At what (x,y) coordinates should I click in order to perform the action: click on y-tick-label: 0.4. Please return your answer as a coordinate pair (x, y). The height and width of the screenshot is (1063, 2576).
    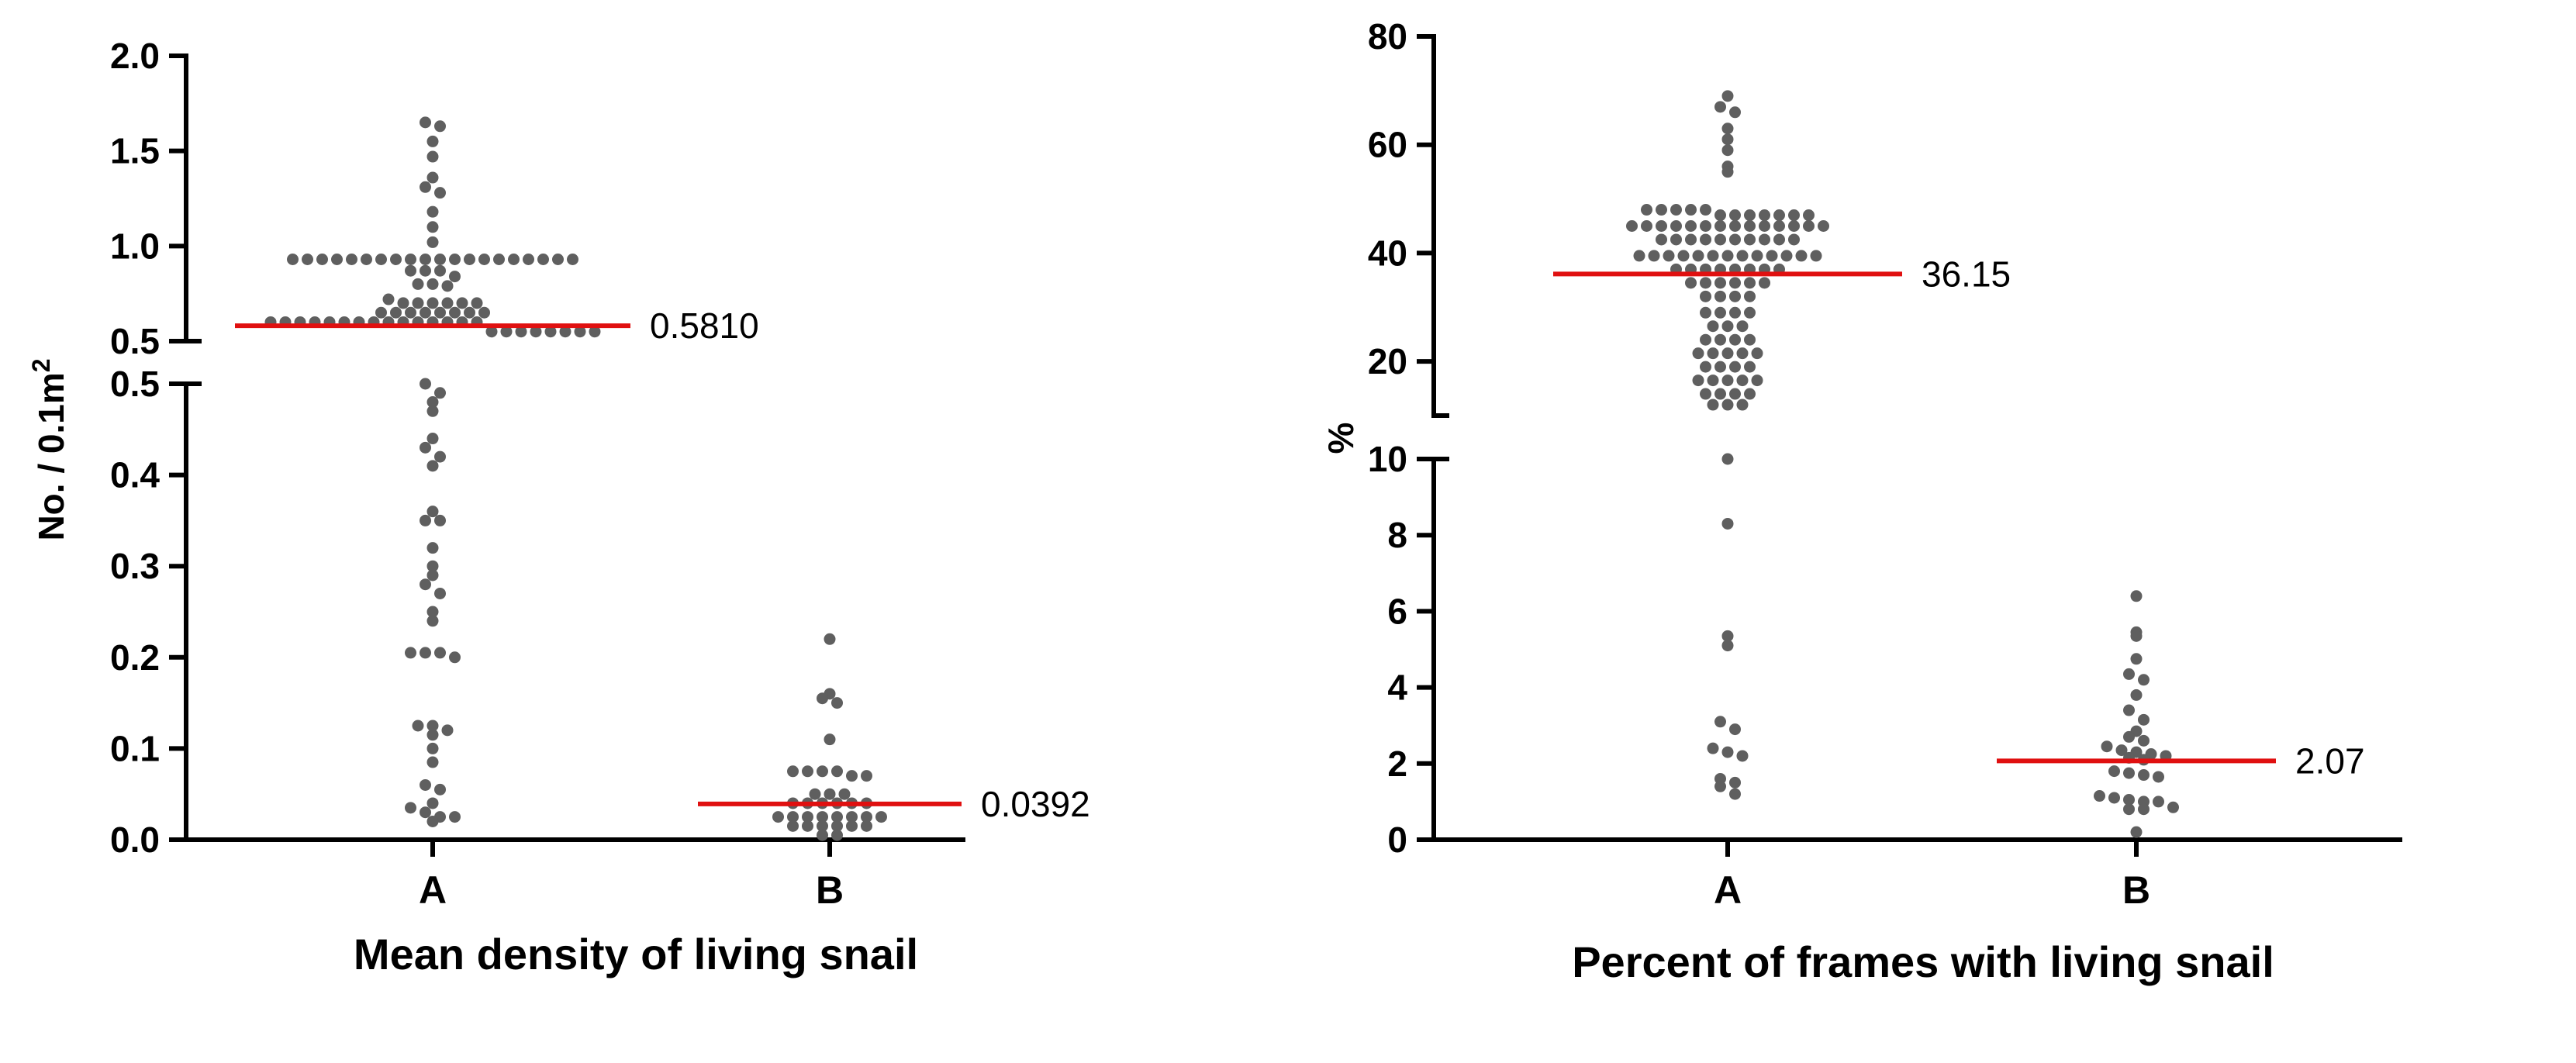
    Looking at the image, I should click on (135, 475).